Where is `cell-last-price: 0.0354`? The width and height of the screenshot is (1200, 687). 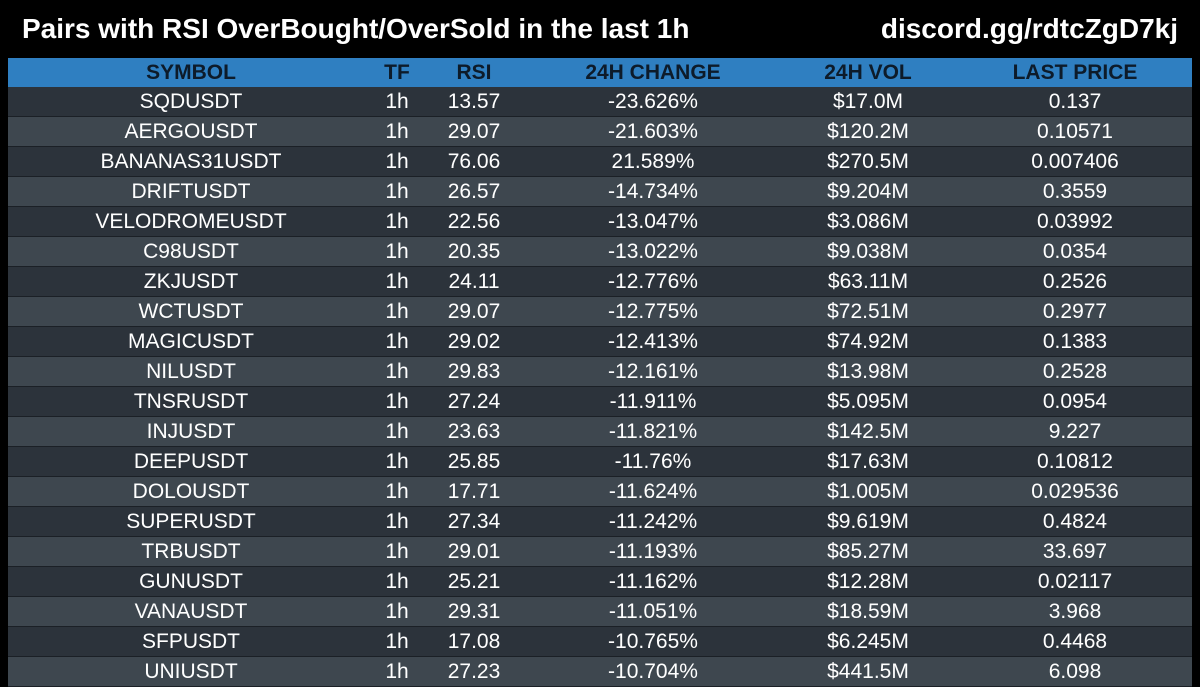 cell-last-price: 0.0354 is located at coordinates (1075, 251).